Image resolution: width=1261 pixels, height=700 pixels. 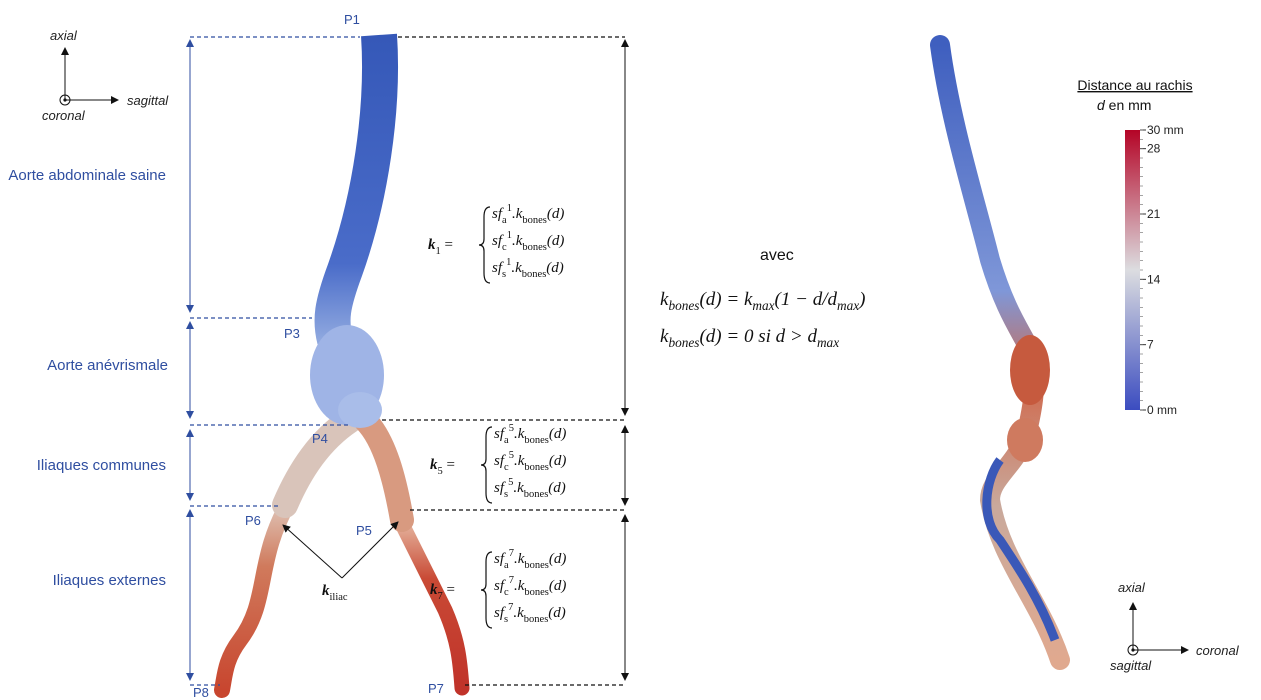 I want to click on colorbar-subtitle: d en mm, so click(x=1124, y=105).